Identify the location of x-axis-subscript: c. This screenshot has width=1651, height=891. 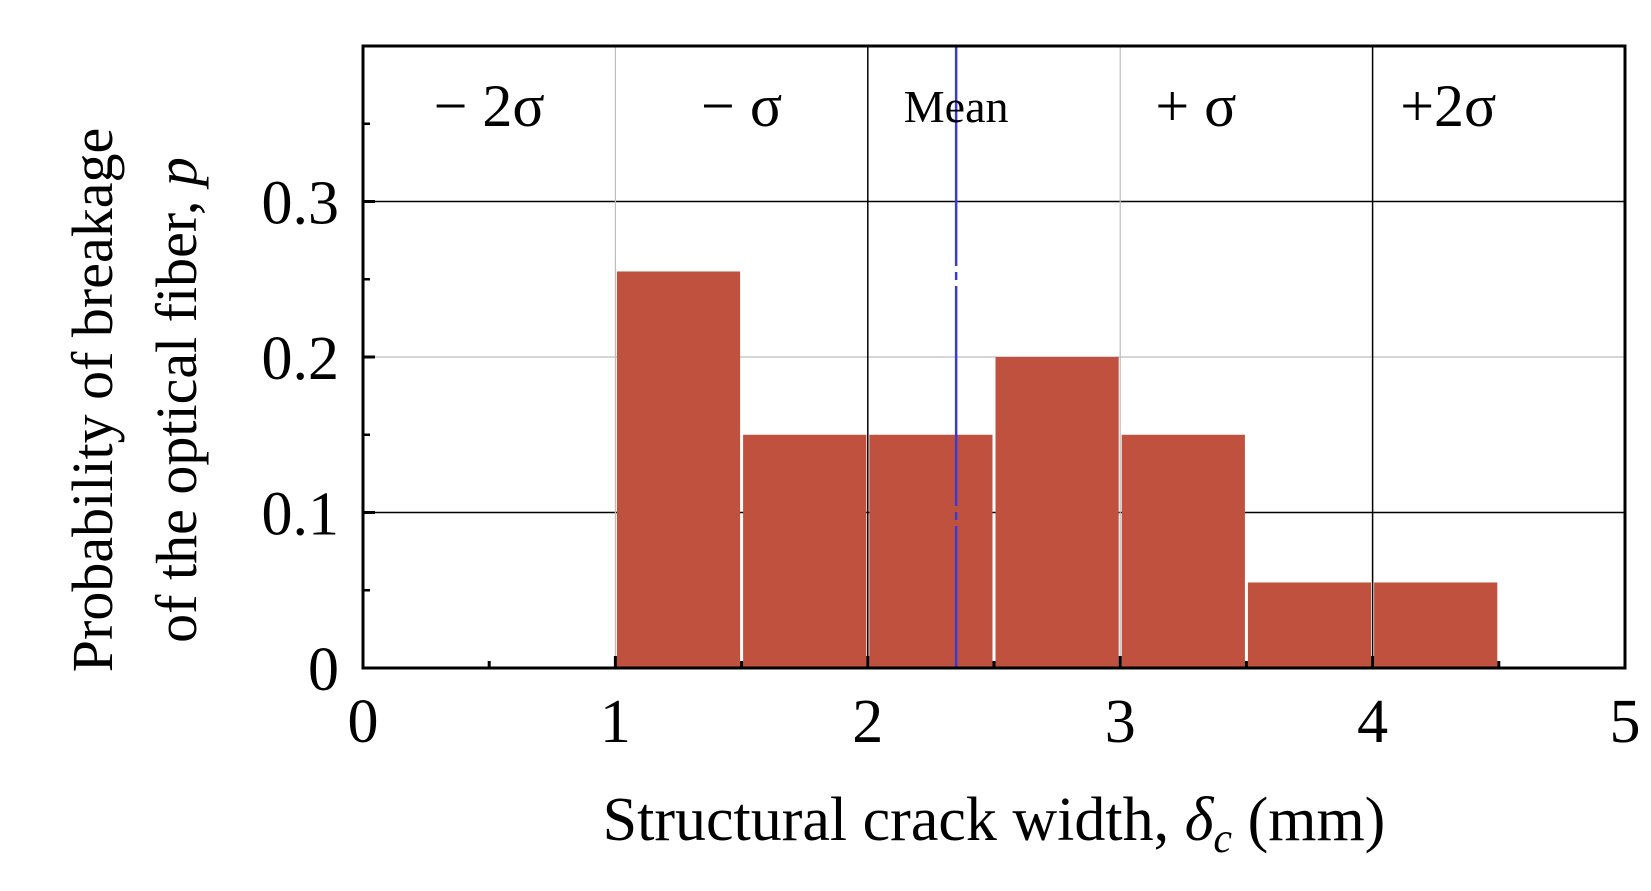
(1222, 839).